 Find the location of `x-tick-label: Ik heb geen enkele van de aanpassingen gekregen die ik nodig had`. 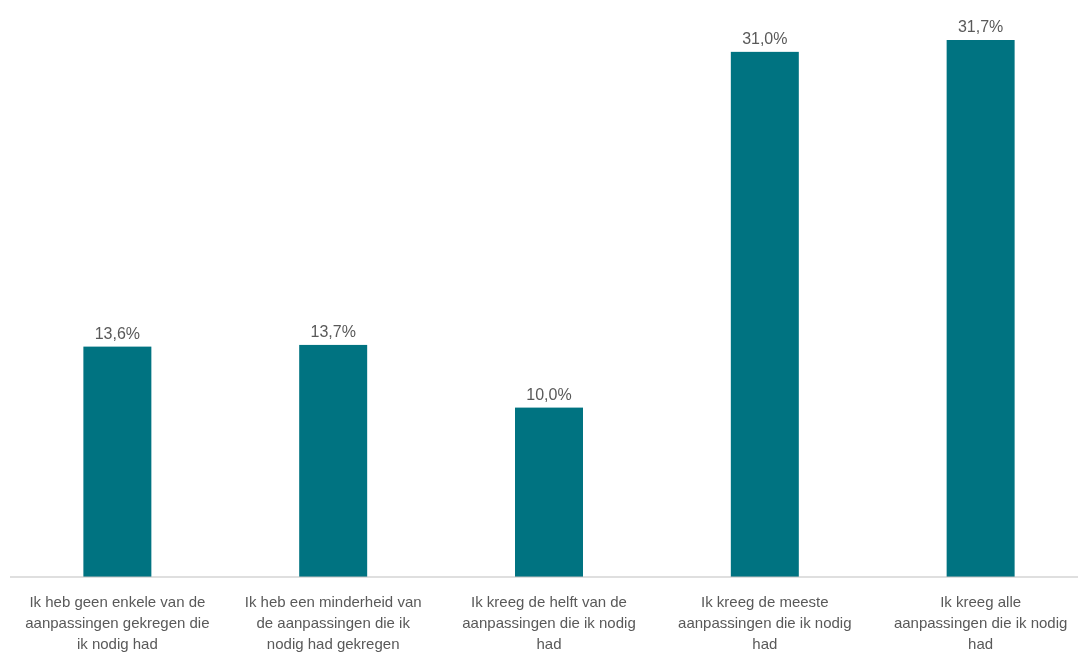

x-tick-label: Ik heb geen enkele van de aanpassingen gekregen die ik nodig had is located at coordinates (117, 622).